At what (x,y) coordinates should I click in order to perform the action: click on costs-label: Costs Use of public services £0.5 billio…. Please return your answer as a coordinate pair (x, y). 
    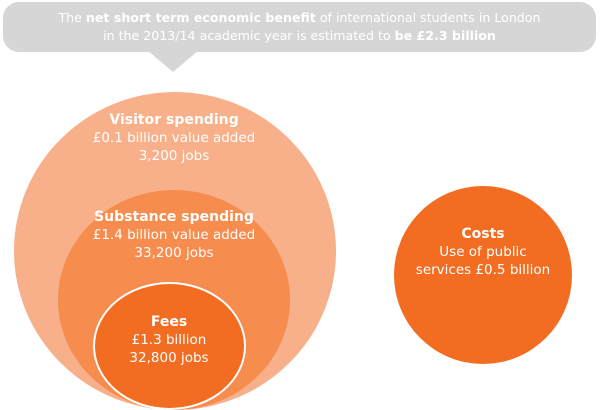
    Looking at the image, I should click on (483, 252).